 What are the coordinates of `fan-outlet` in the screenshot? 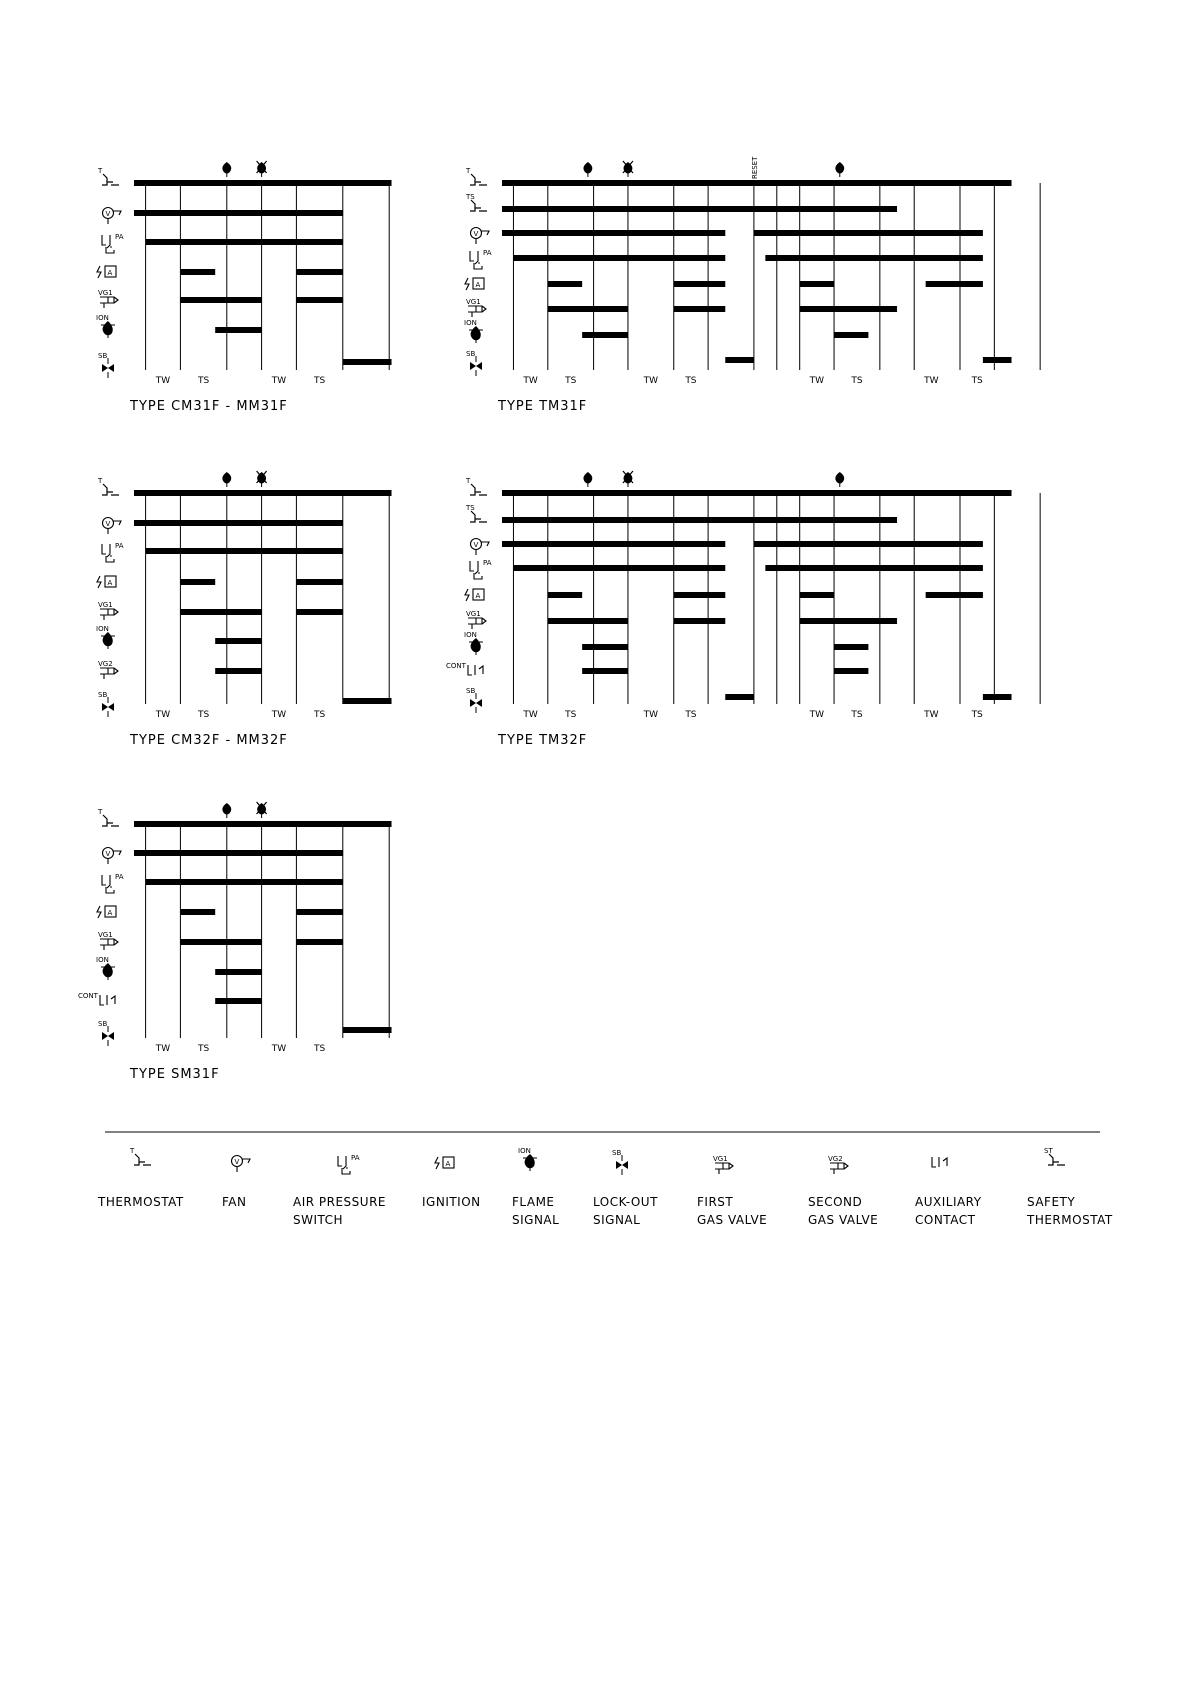 It's located at (114, 527).